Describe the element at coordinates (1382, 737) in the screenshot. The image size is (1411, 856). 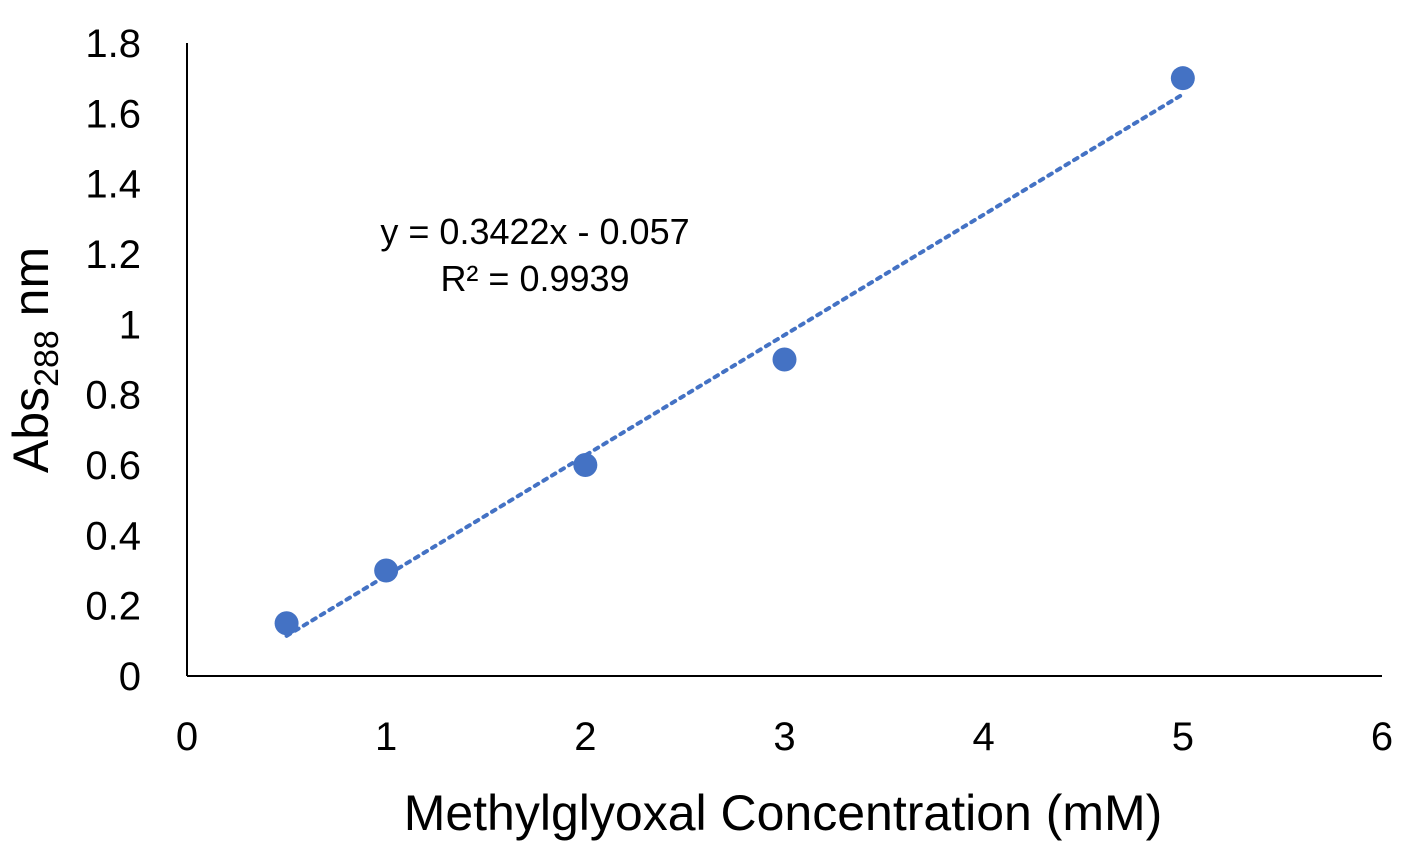
I see `x-tick-label: 6` at that location.